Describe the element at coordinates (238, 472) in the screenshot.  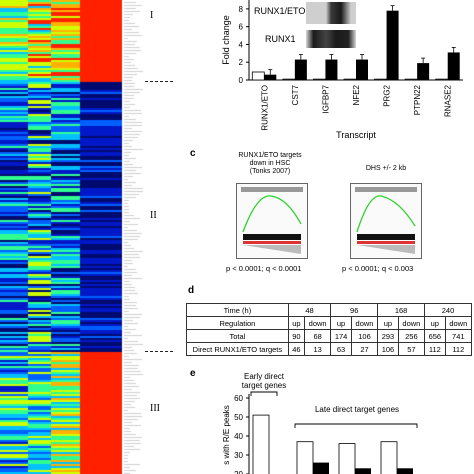
I see `y-tick-label: 20` at that location.